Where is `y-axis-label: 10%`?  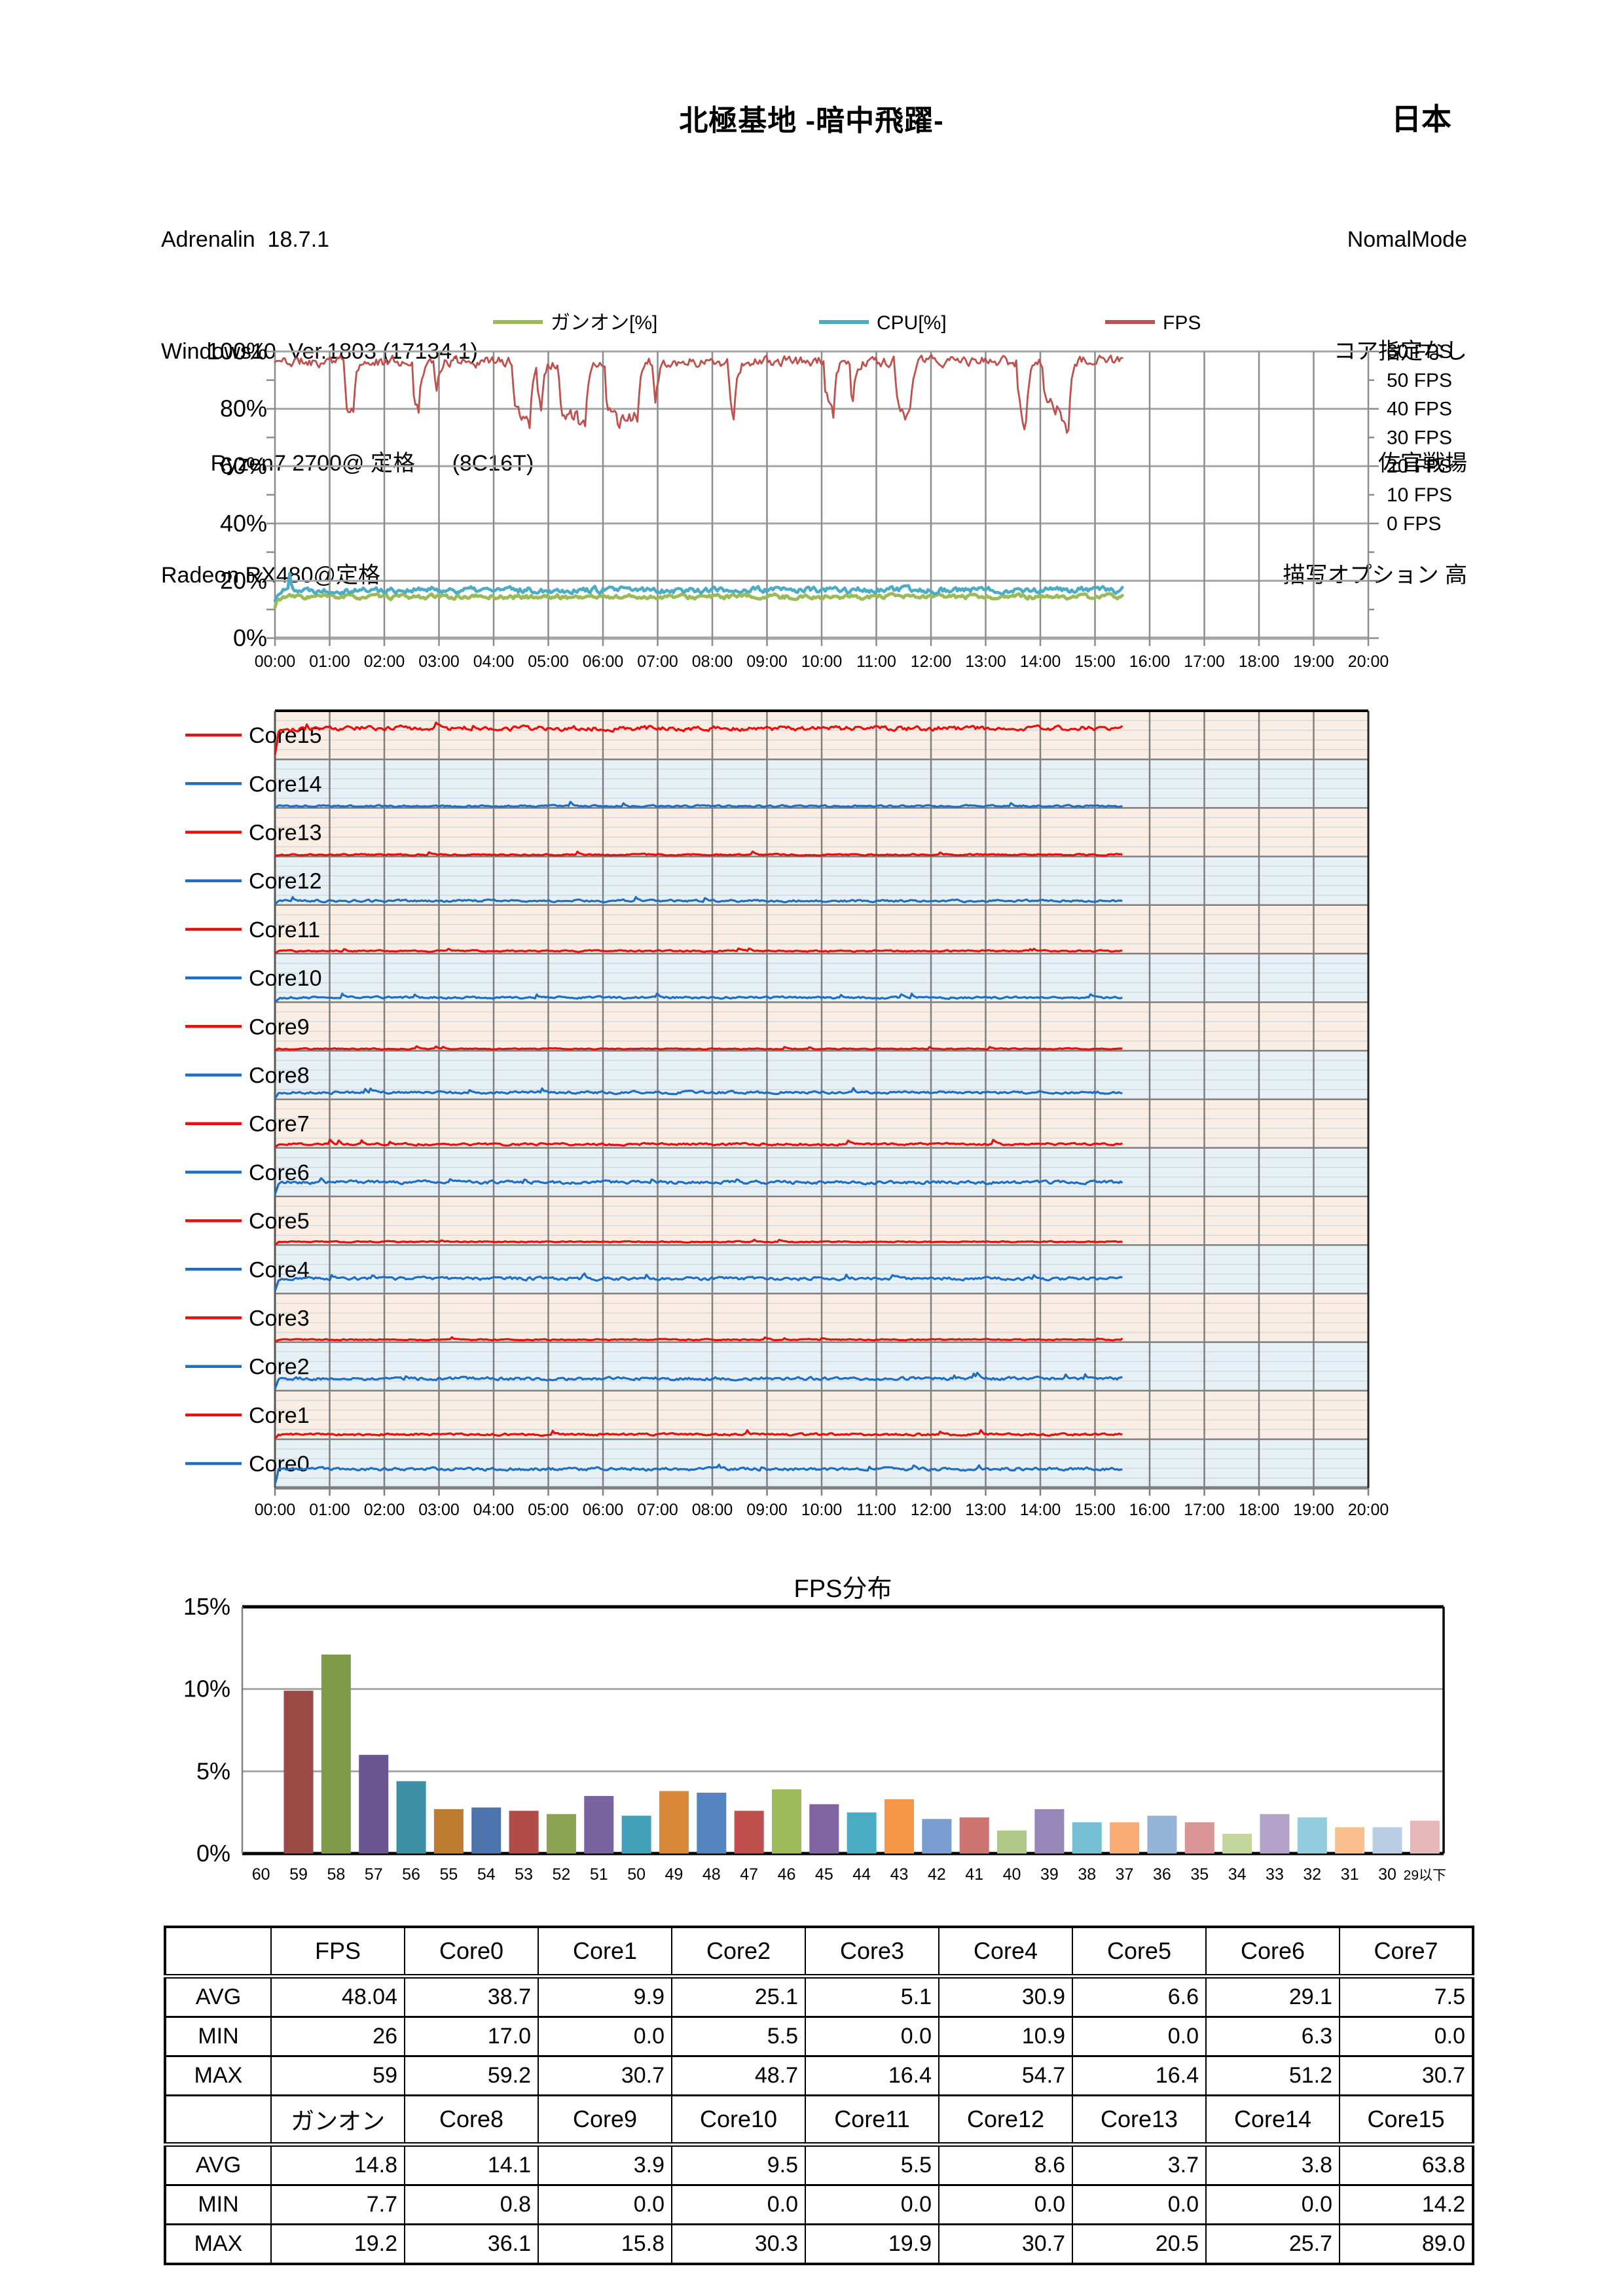 y-axis-label: 10% is located at coordinates (206, 1689).